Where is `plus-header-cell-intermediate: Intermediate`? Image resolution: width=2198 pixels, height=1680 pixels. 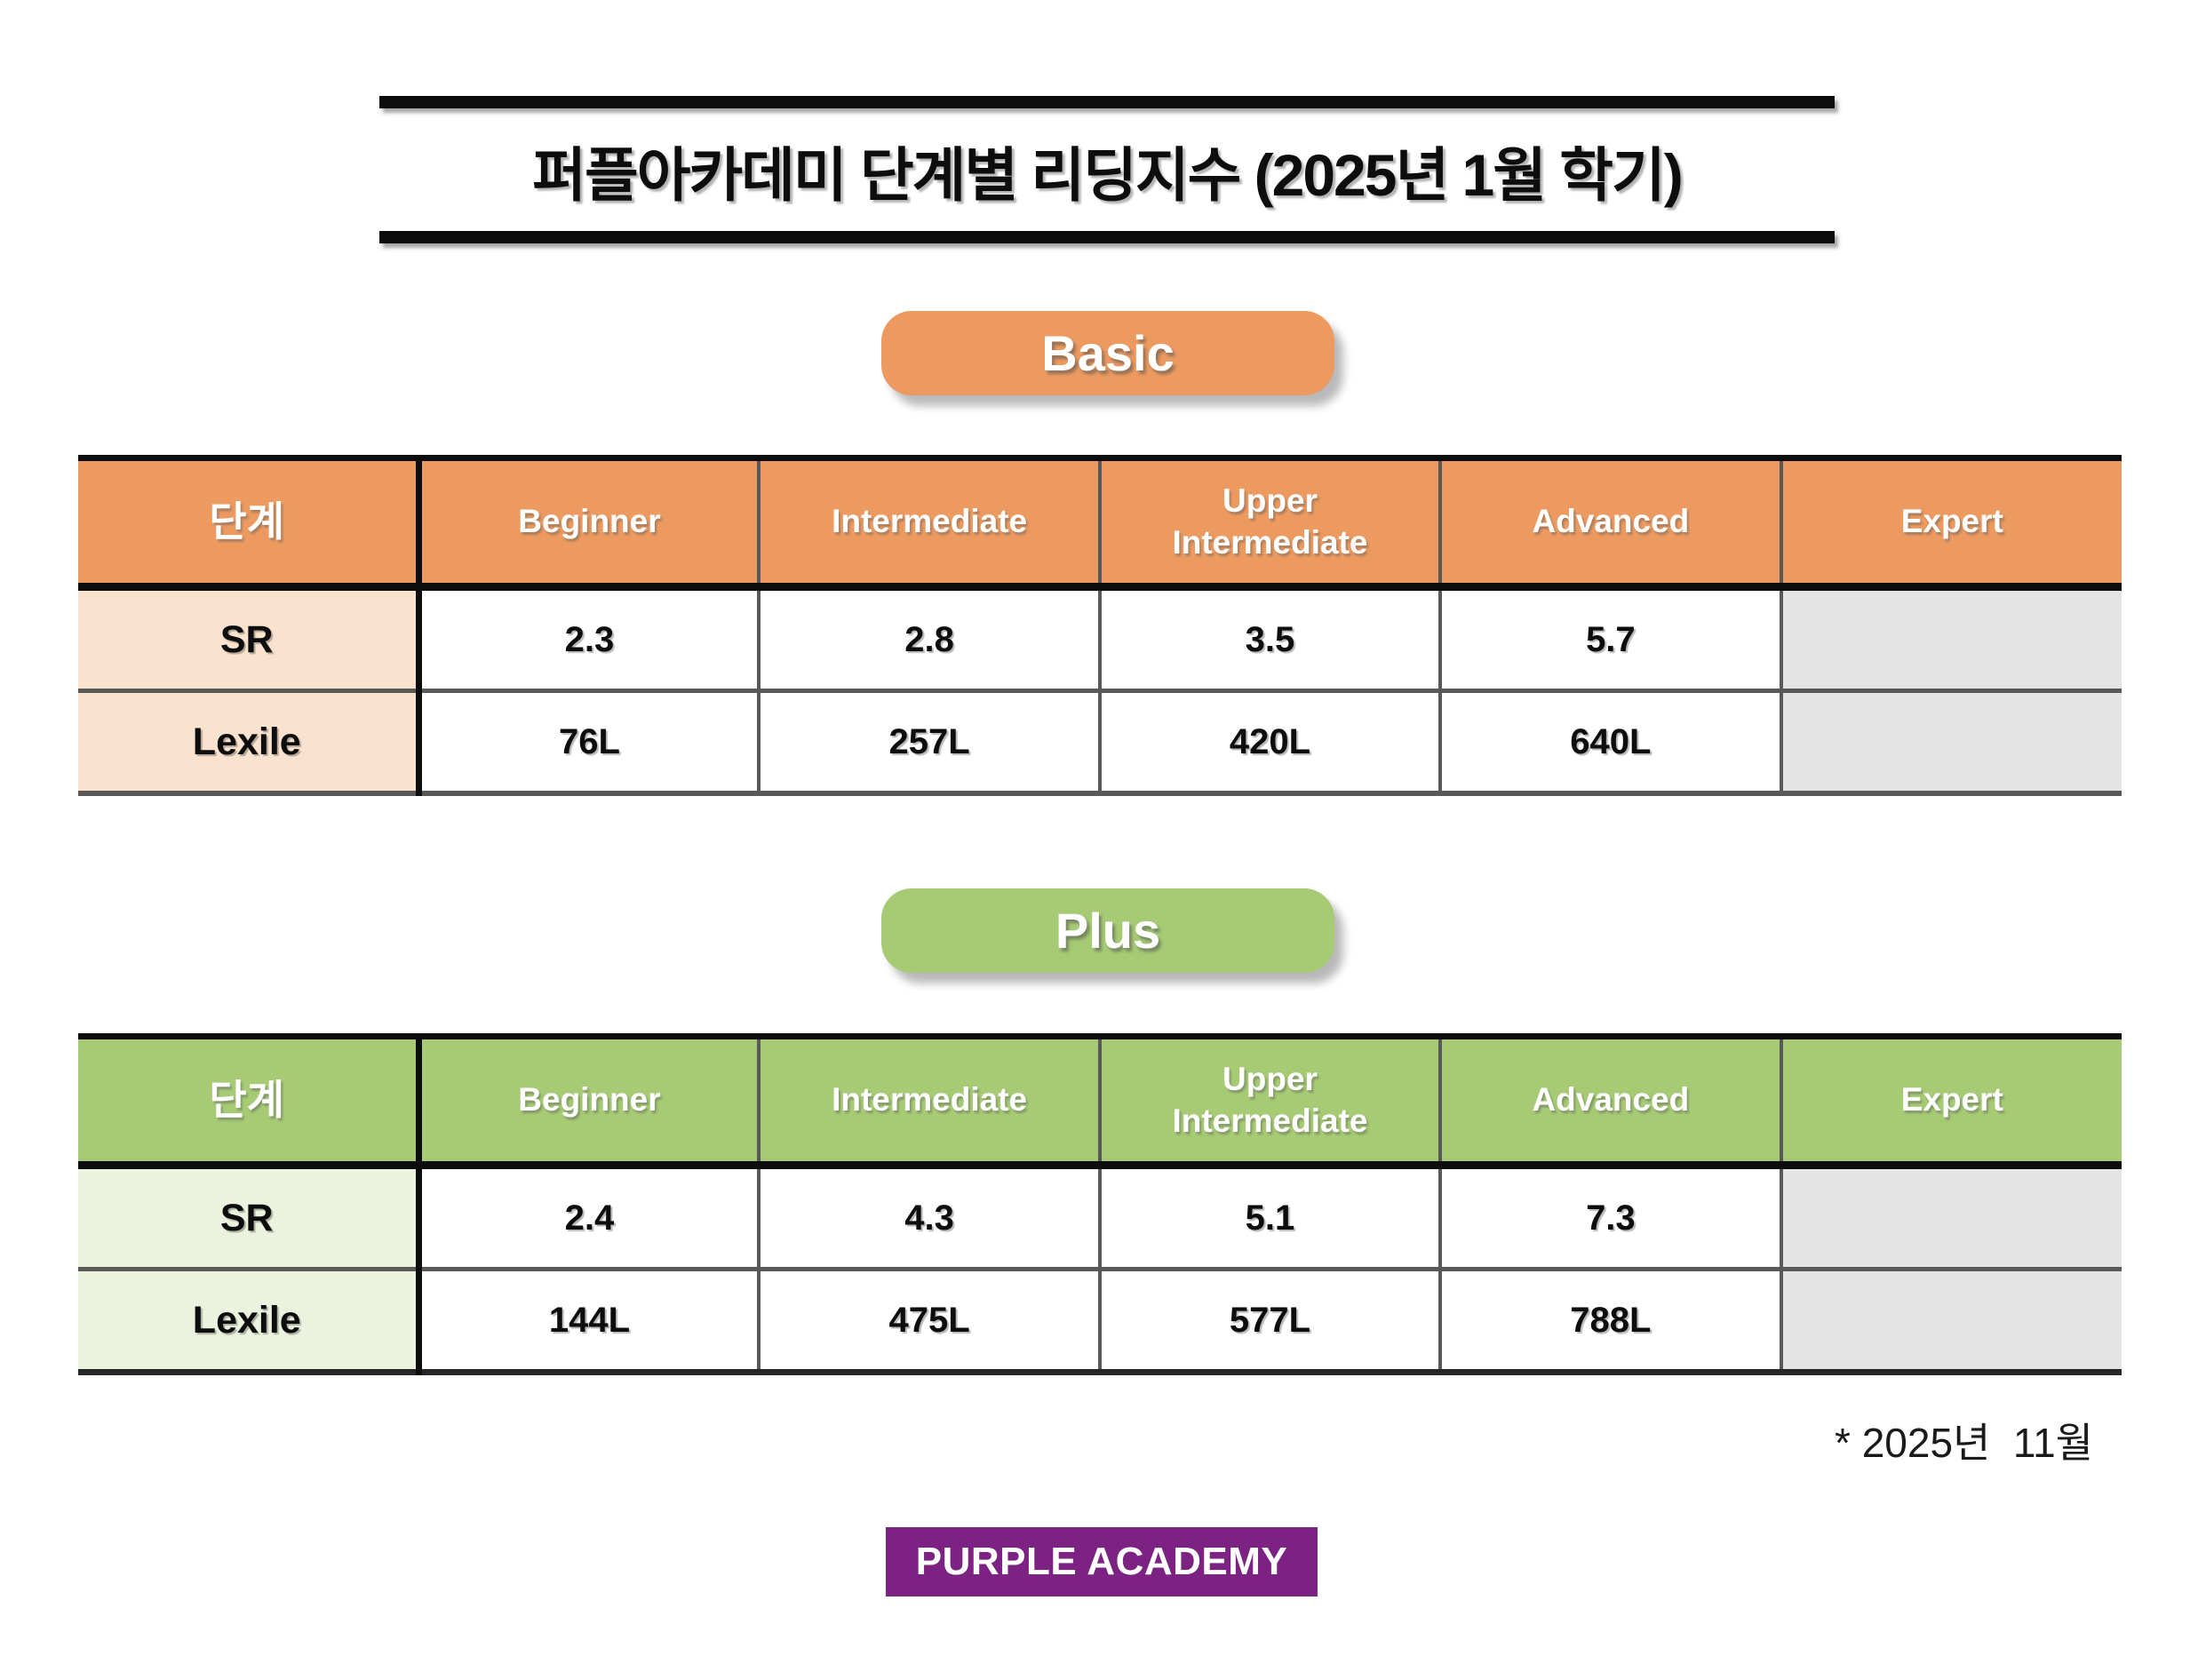 plus-header-cell-intermediate: Intermediate is located at coordinates (930, 1101).